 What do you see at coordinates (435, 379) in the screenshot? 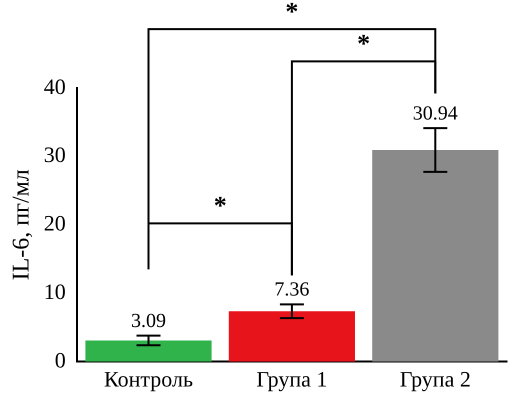
I see `x-tick-label: Група 2` at bounding box center [435, 379].